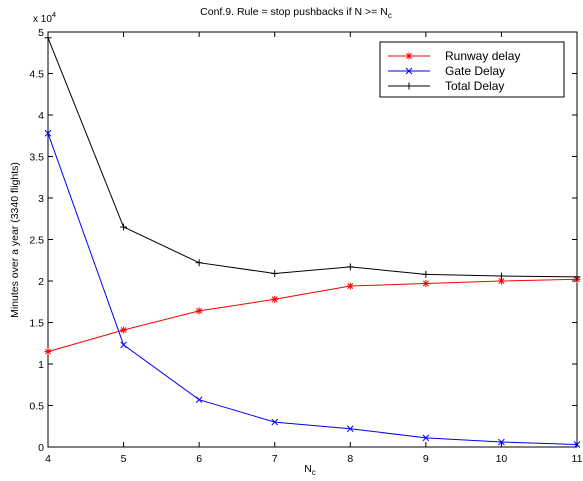 Image resolution: width=583 pixels, height=481 pixels. I want to click on y-tick-label: 4.5, so click(36, 75).